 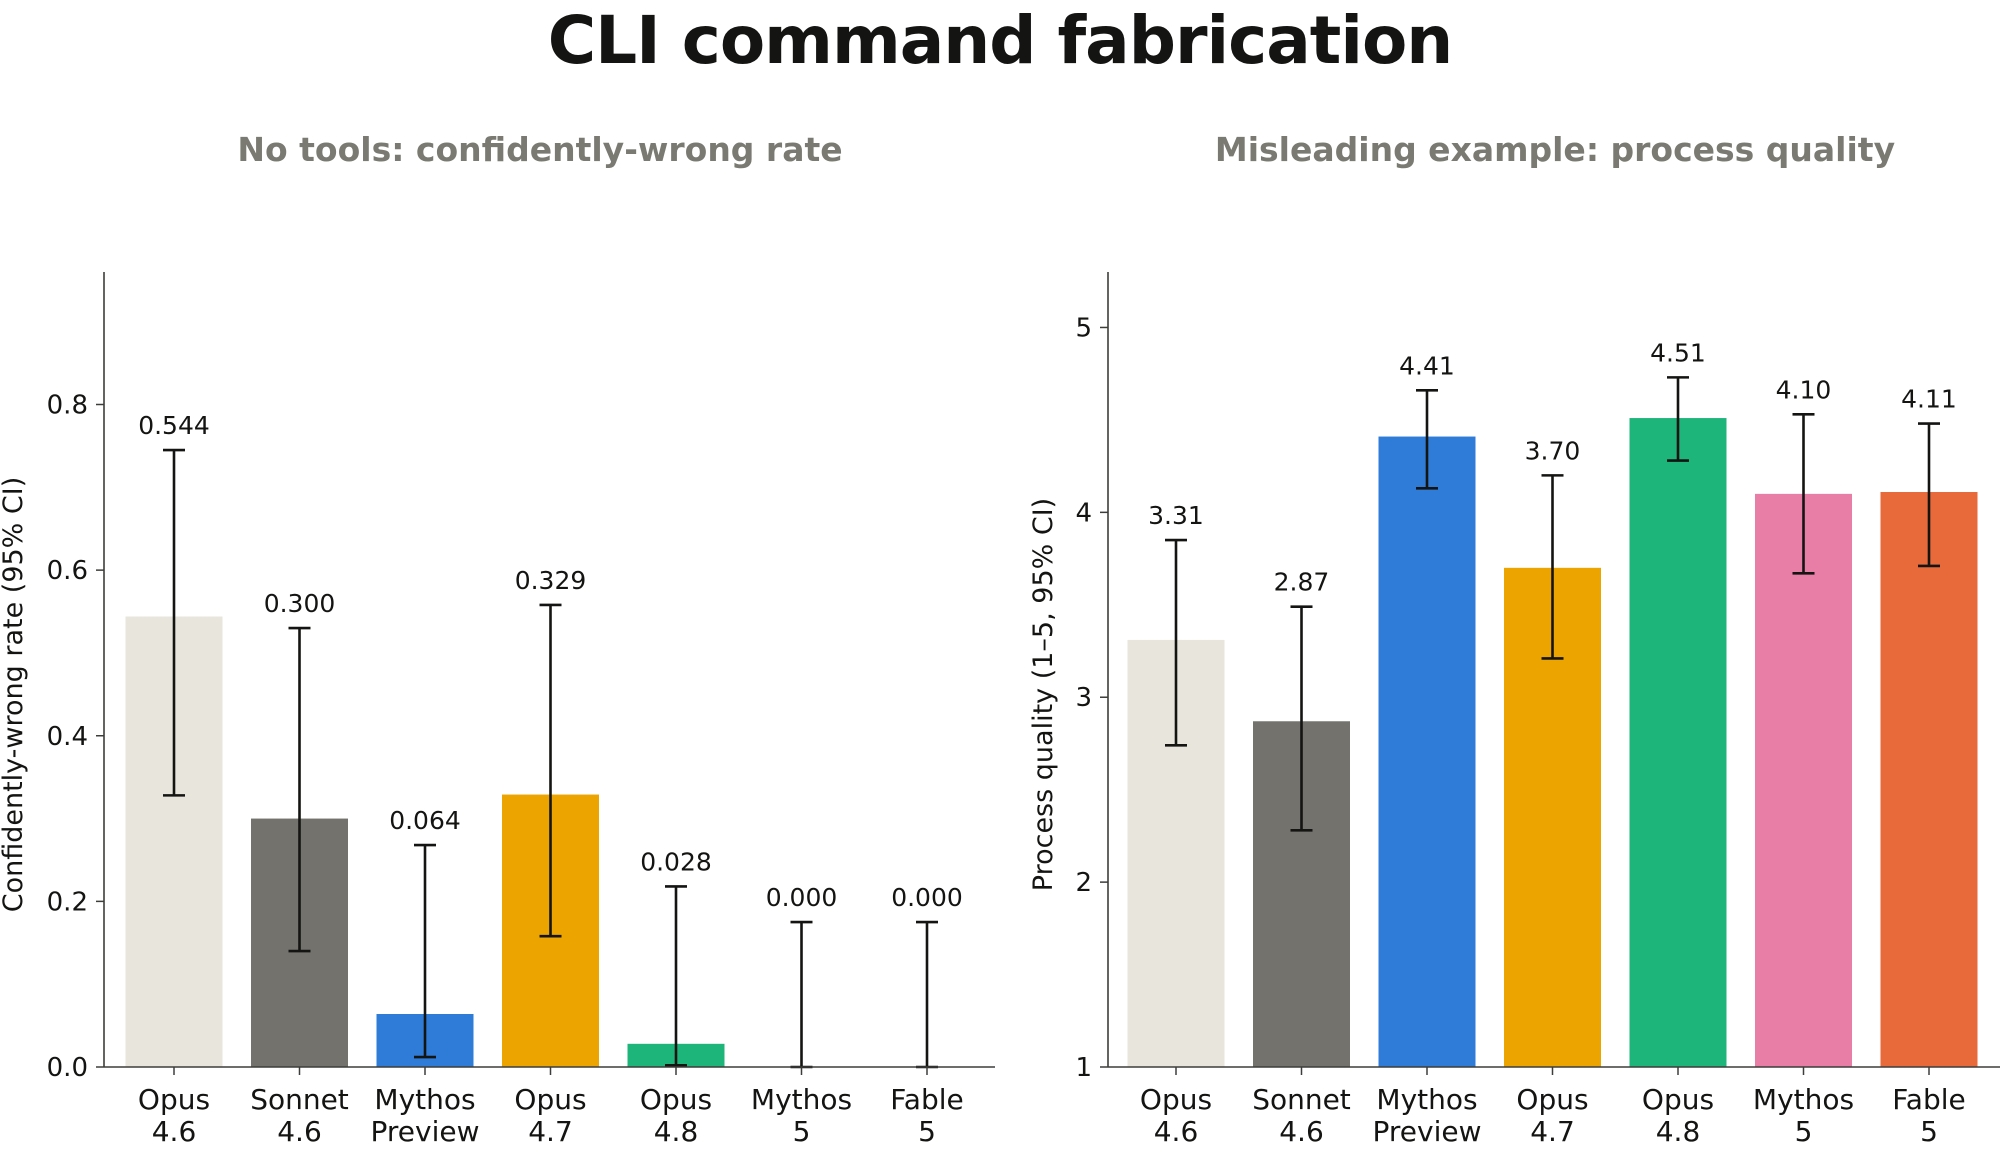 What do you see at coordinates (67, 737) in the screenshot?
I see `left-y-tick-label: 0.4` at bounding box center [67, 737].